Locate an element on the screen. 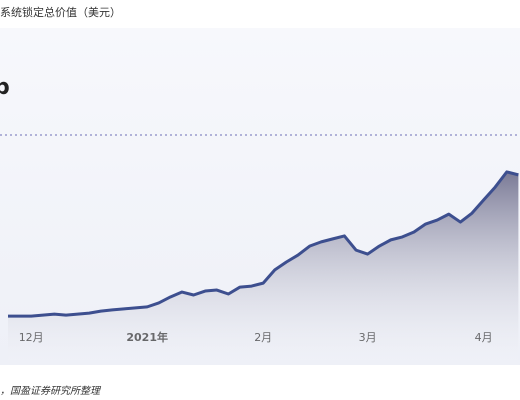 The width and height of the screenshot is (520, 400). annotation: b is located at coordinates (5, 87).